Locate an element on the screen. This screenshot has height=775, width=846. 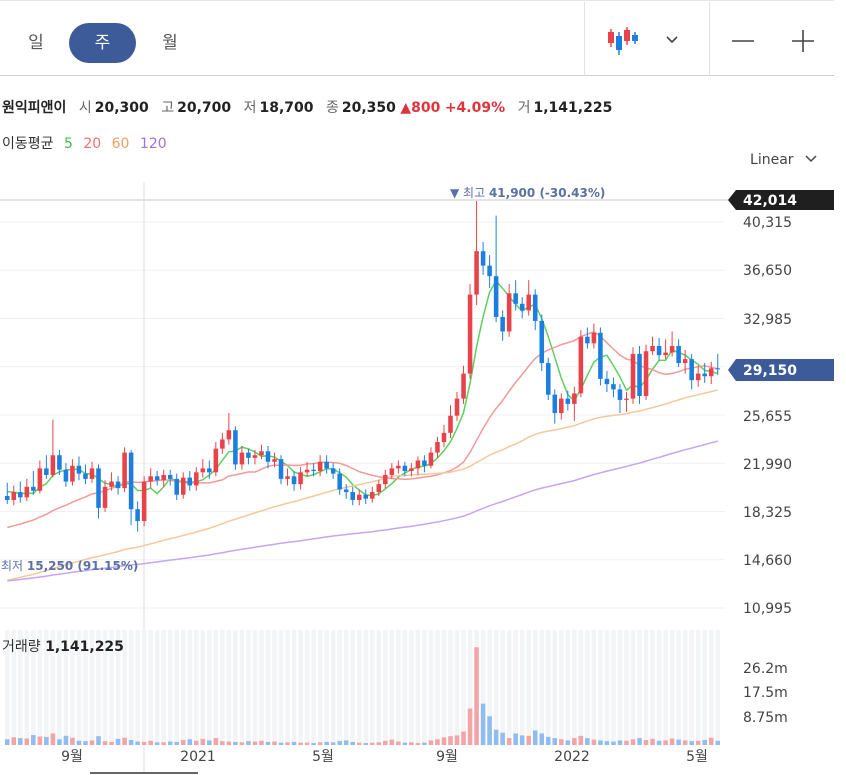
tab-week: 주 is located at coordinates (102, 43).